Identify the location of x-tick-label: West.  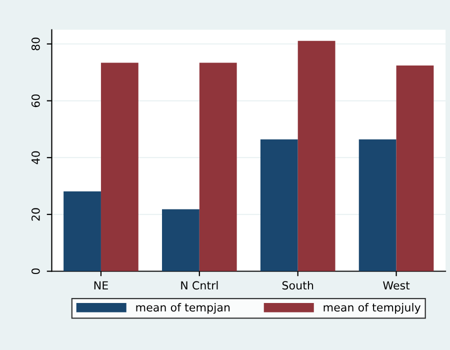
(396, 285).